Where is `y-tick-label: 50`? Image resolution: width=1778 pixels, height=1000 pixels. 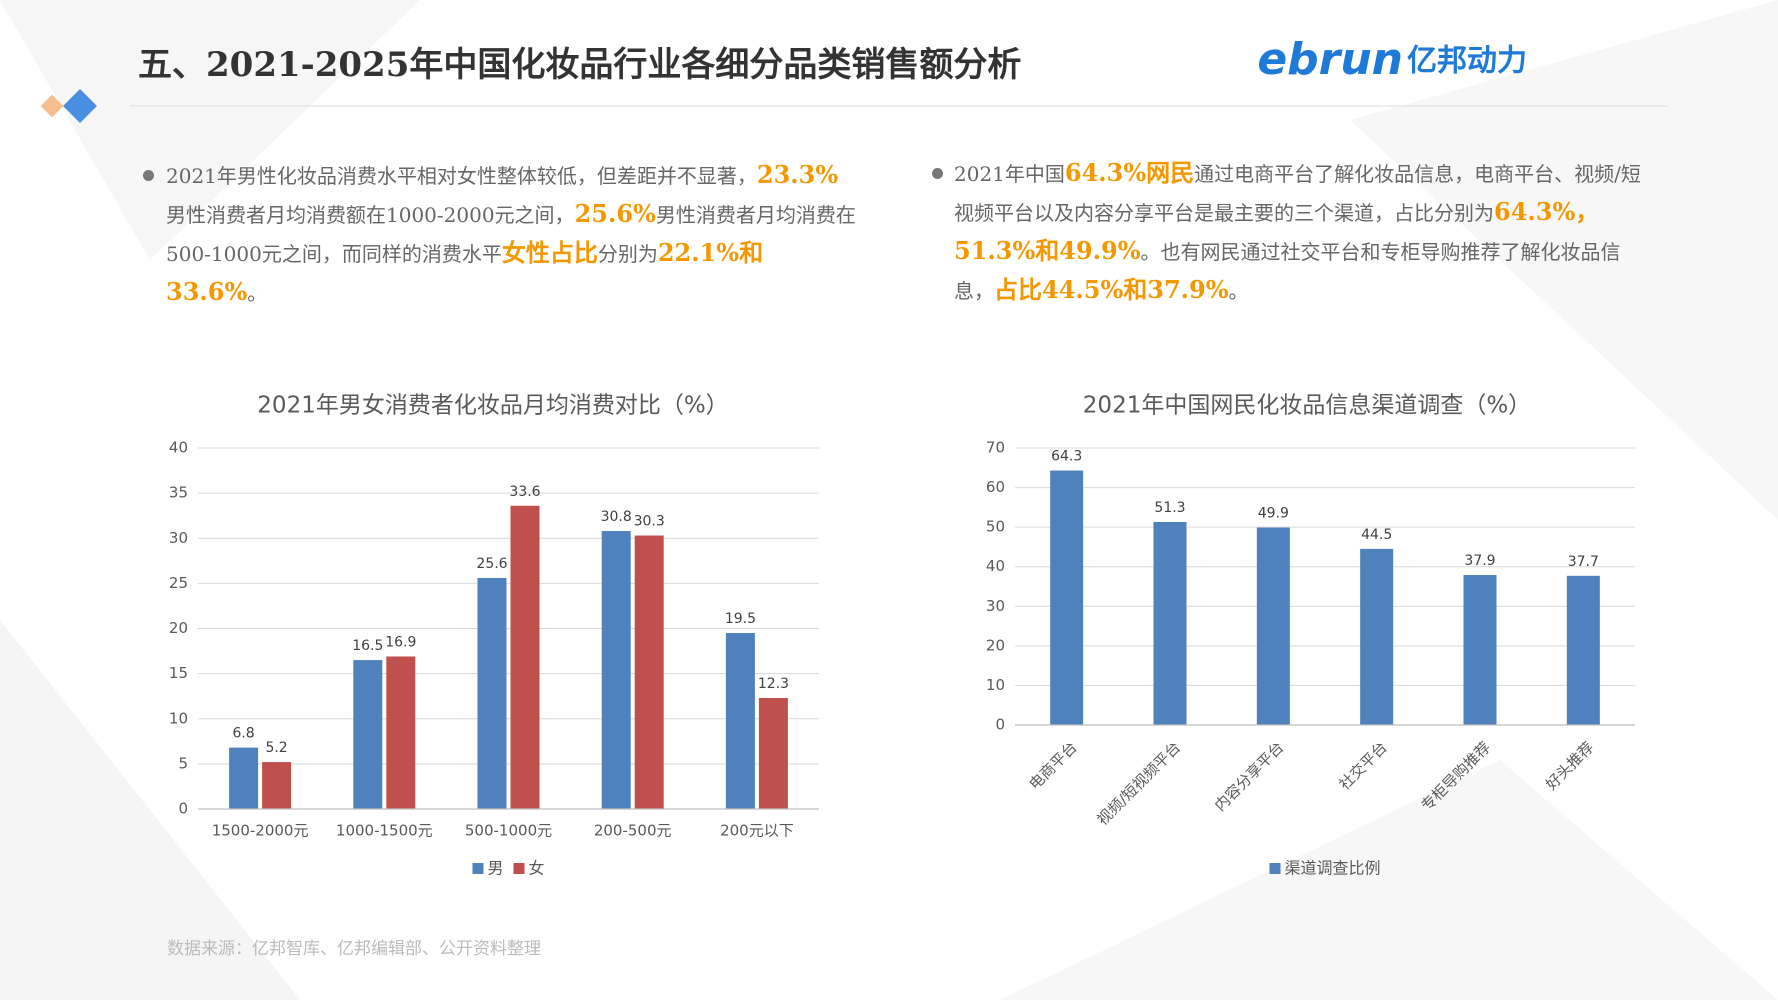
y-tick-label: 50 is located at coordinates (995, 527).